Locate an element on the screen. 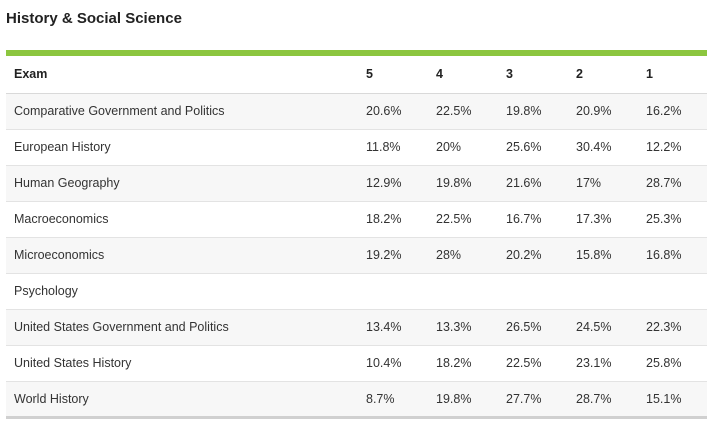 Image resolution: width=713 pixels, height=431 pixels. score-4-cell: 28% is located at coordinates (449, 255).